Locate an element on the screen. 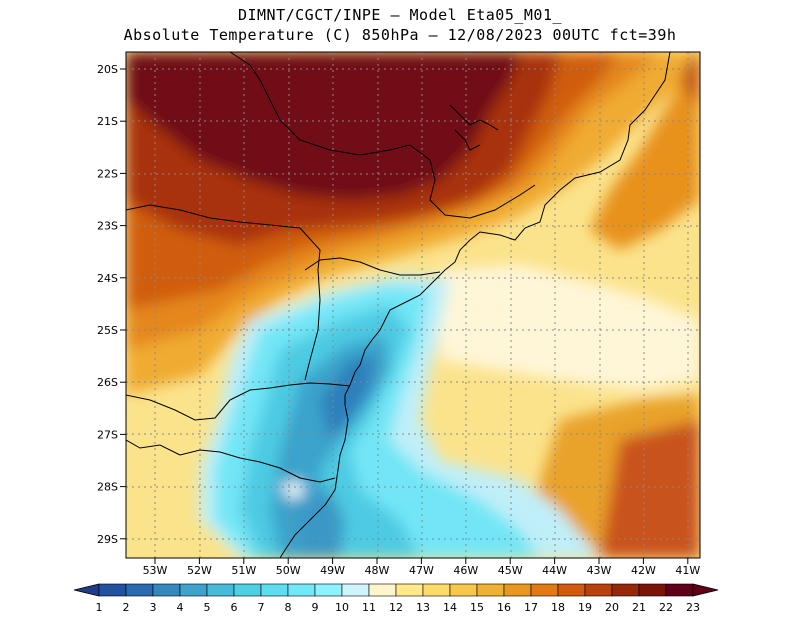  colorbar-label: 16 is located at coordinates (504, 607).